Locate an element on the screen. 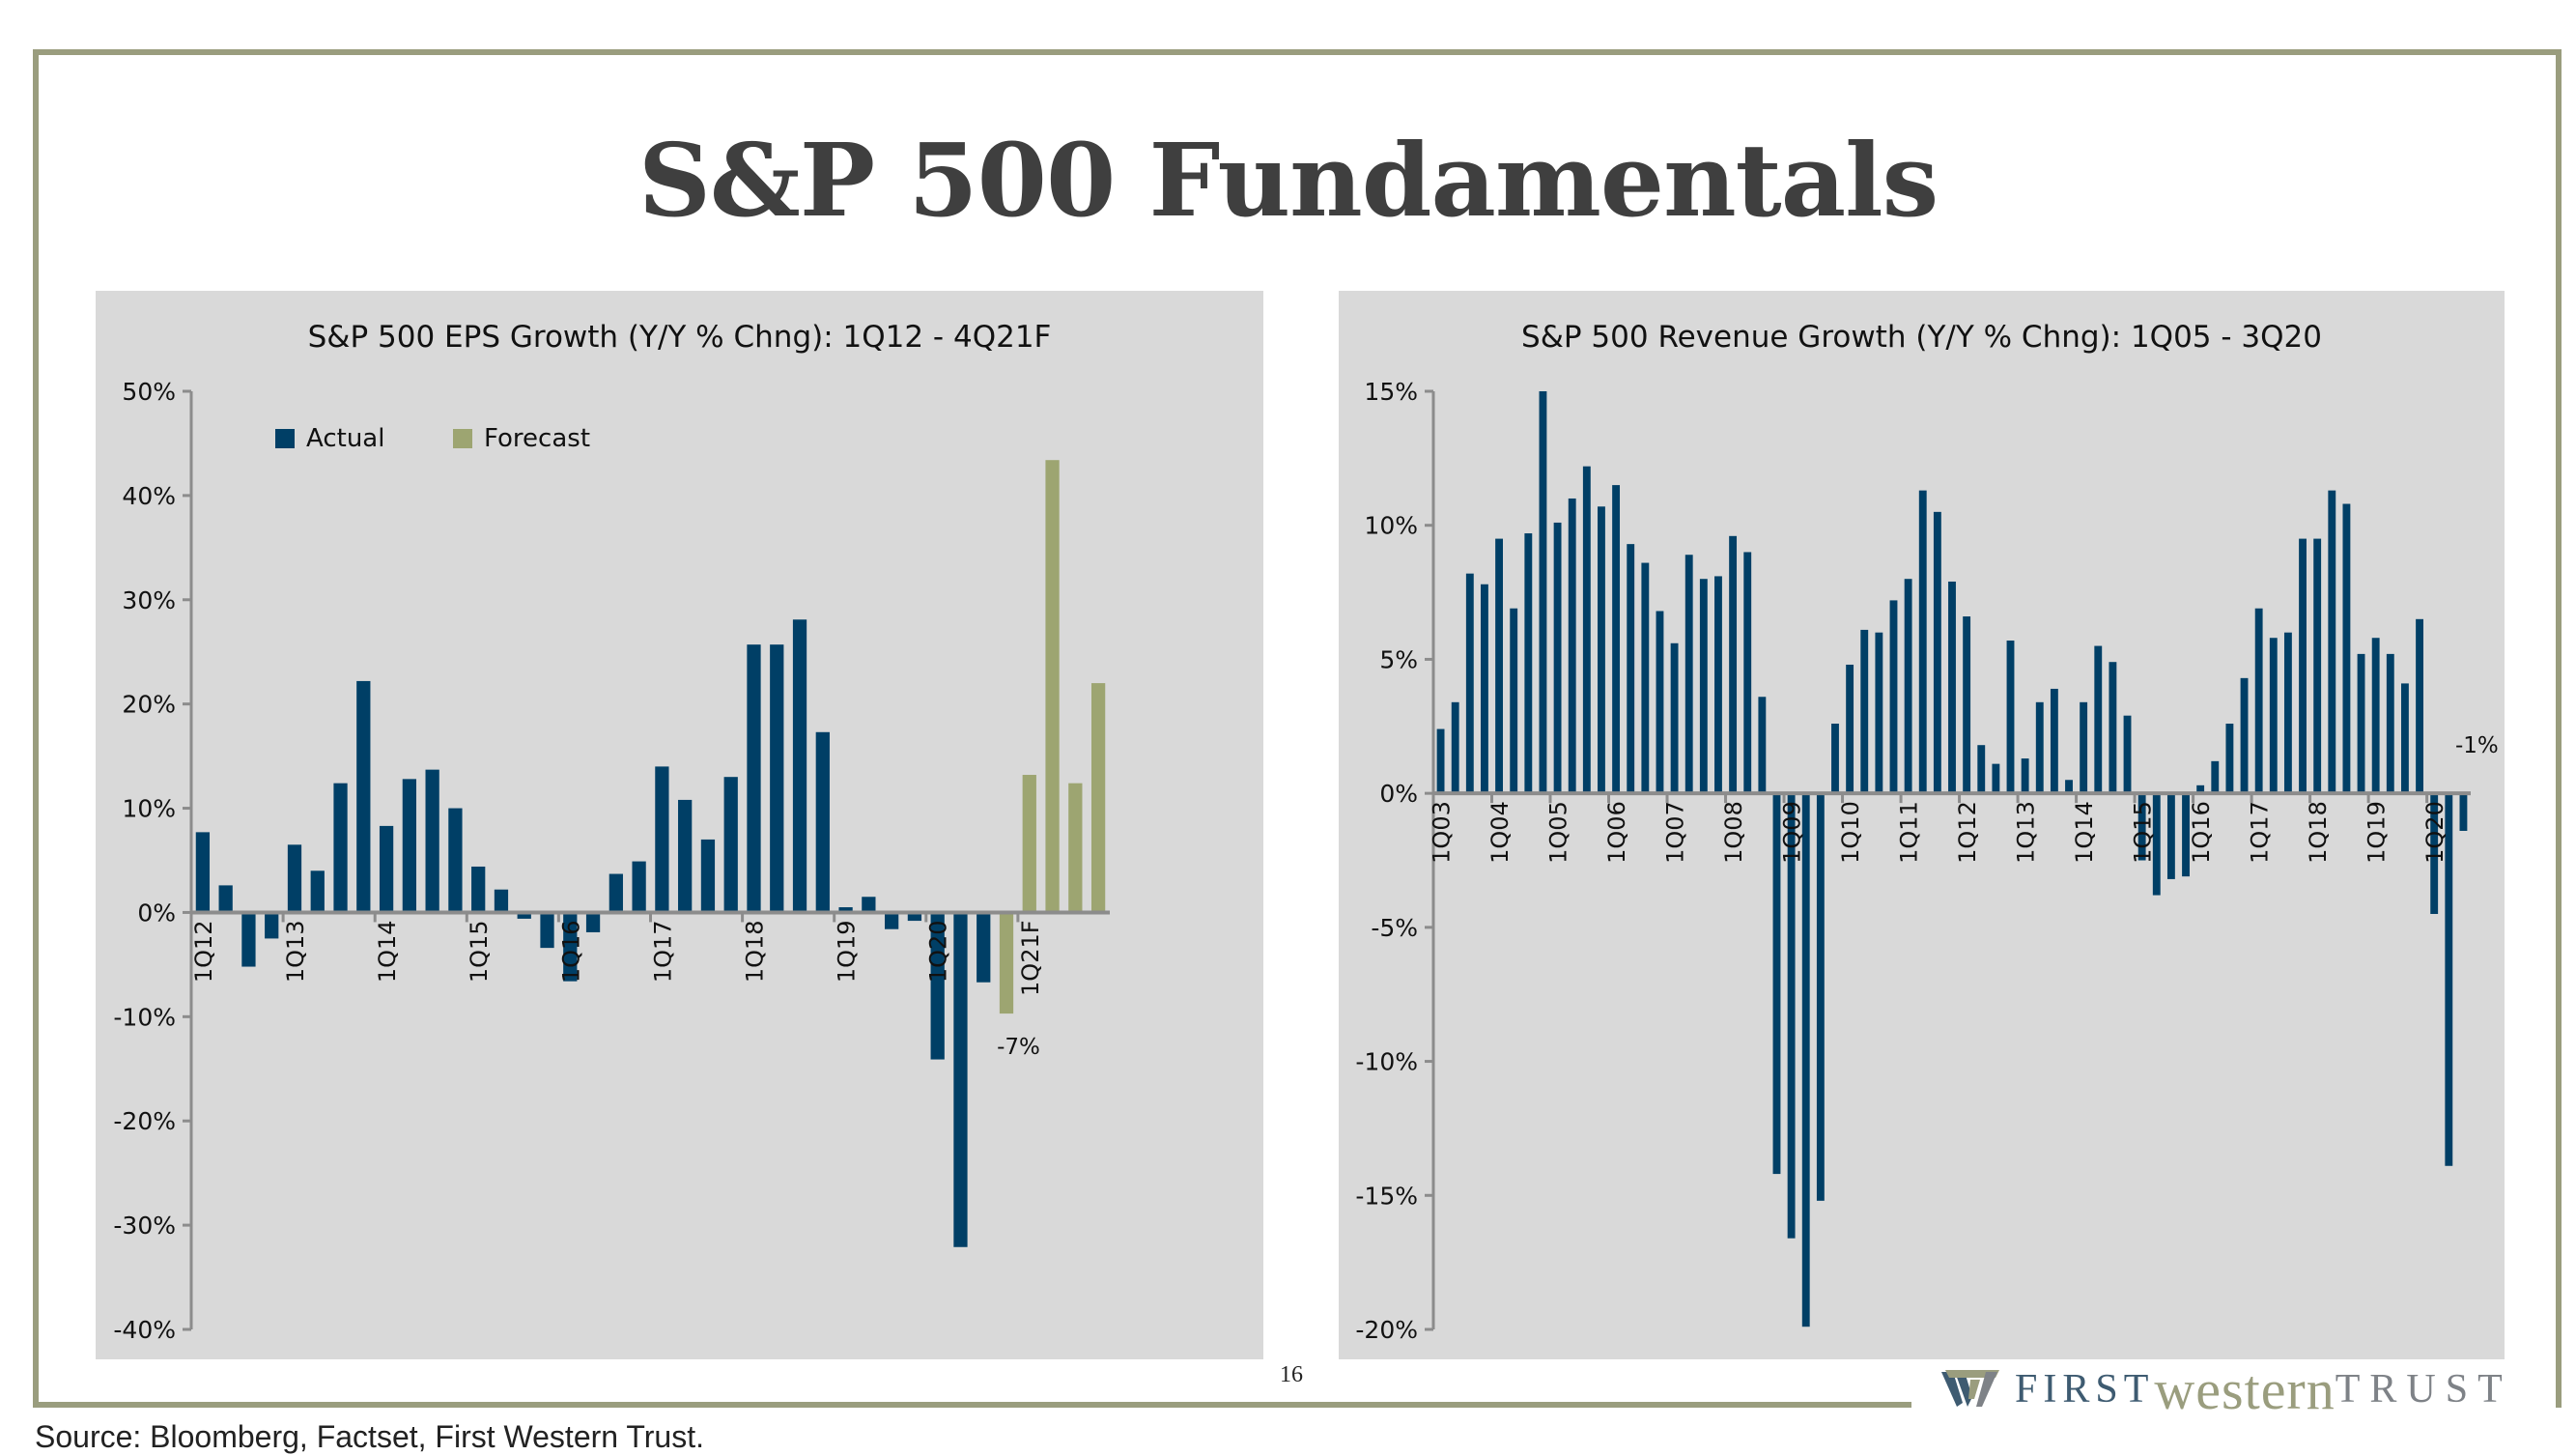 This screenshot has height=1455, width=2576. legend-forecast-swatch is located at coordinates (462, 439).